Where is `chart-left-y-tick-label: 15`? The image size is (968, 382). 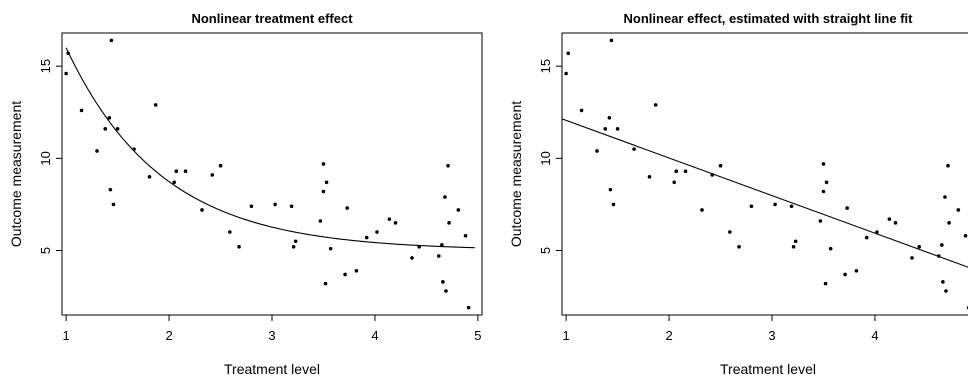 chart-left-y-tick-label: 15 is located at coordinates (45, 66).